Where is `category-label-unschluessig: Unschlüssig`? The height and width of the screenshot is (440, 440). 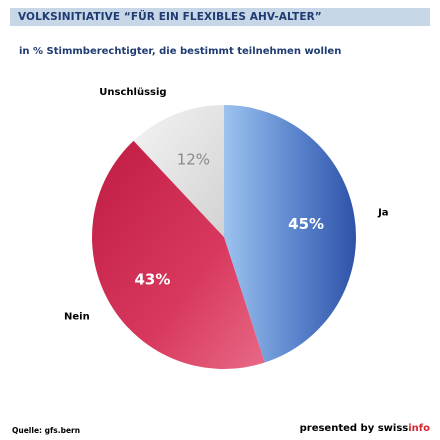
category-label-unschluessig: Unschlüssig is located at coordinates (132, 92).